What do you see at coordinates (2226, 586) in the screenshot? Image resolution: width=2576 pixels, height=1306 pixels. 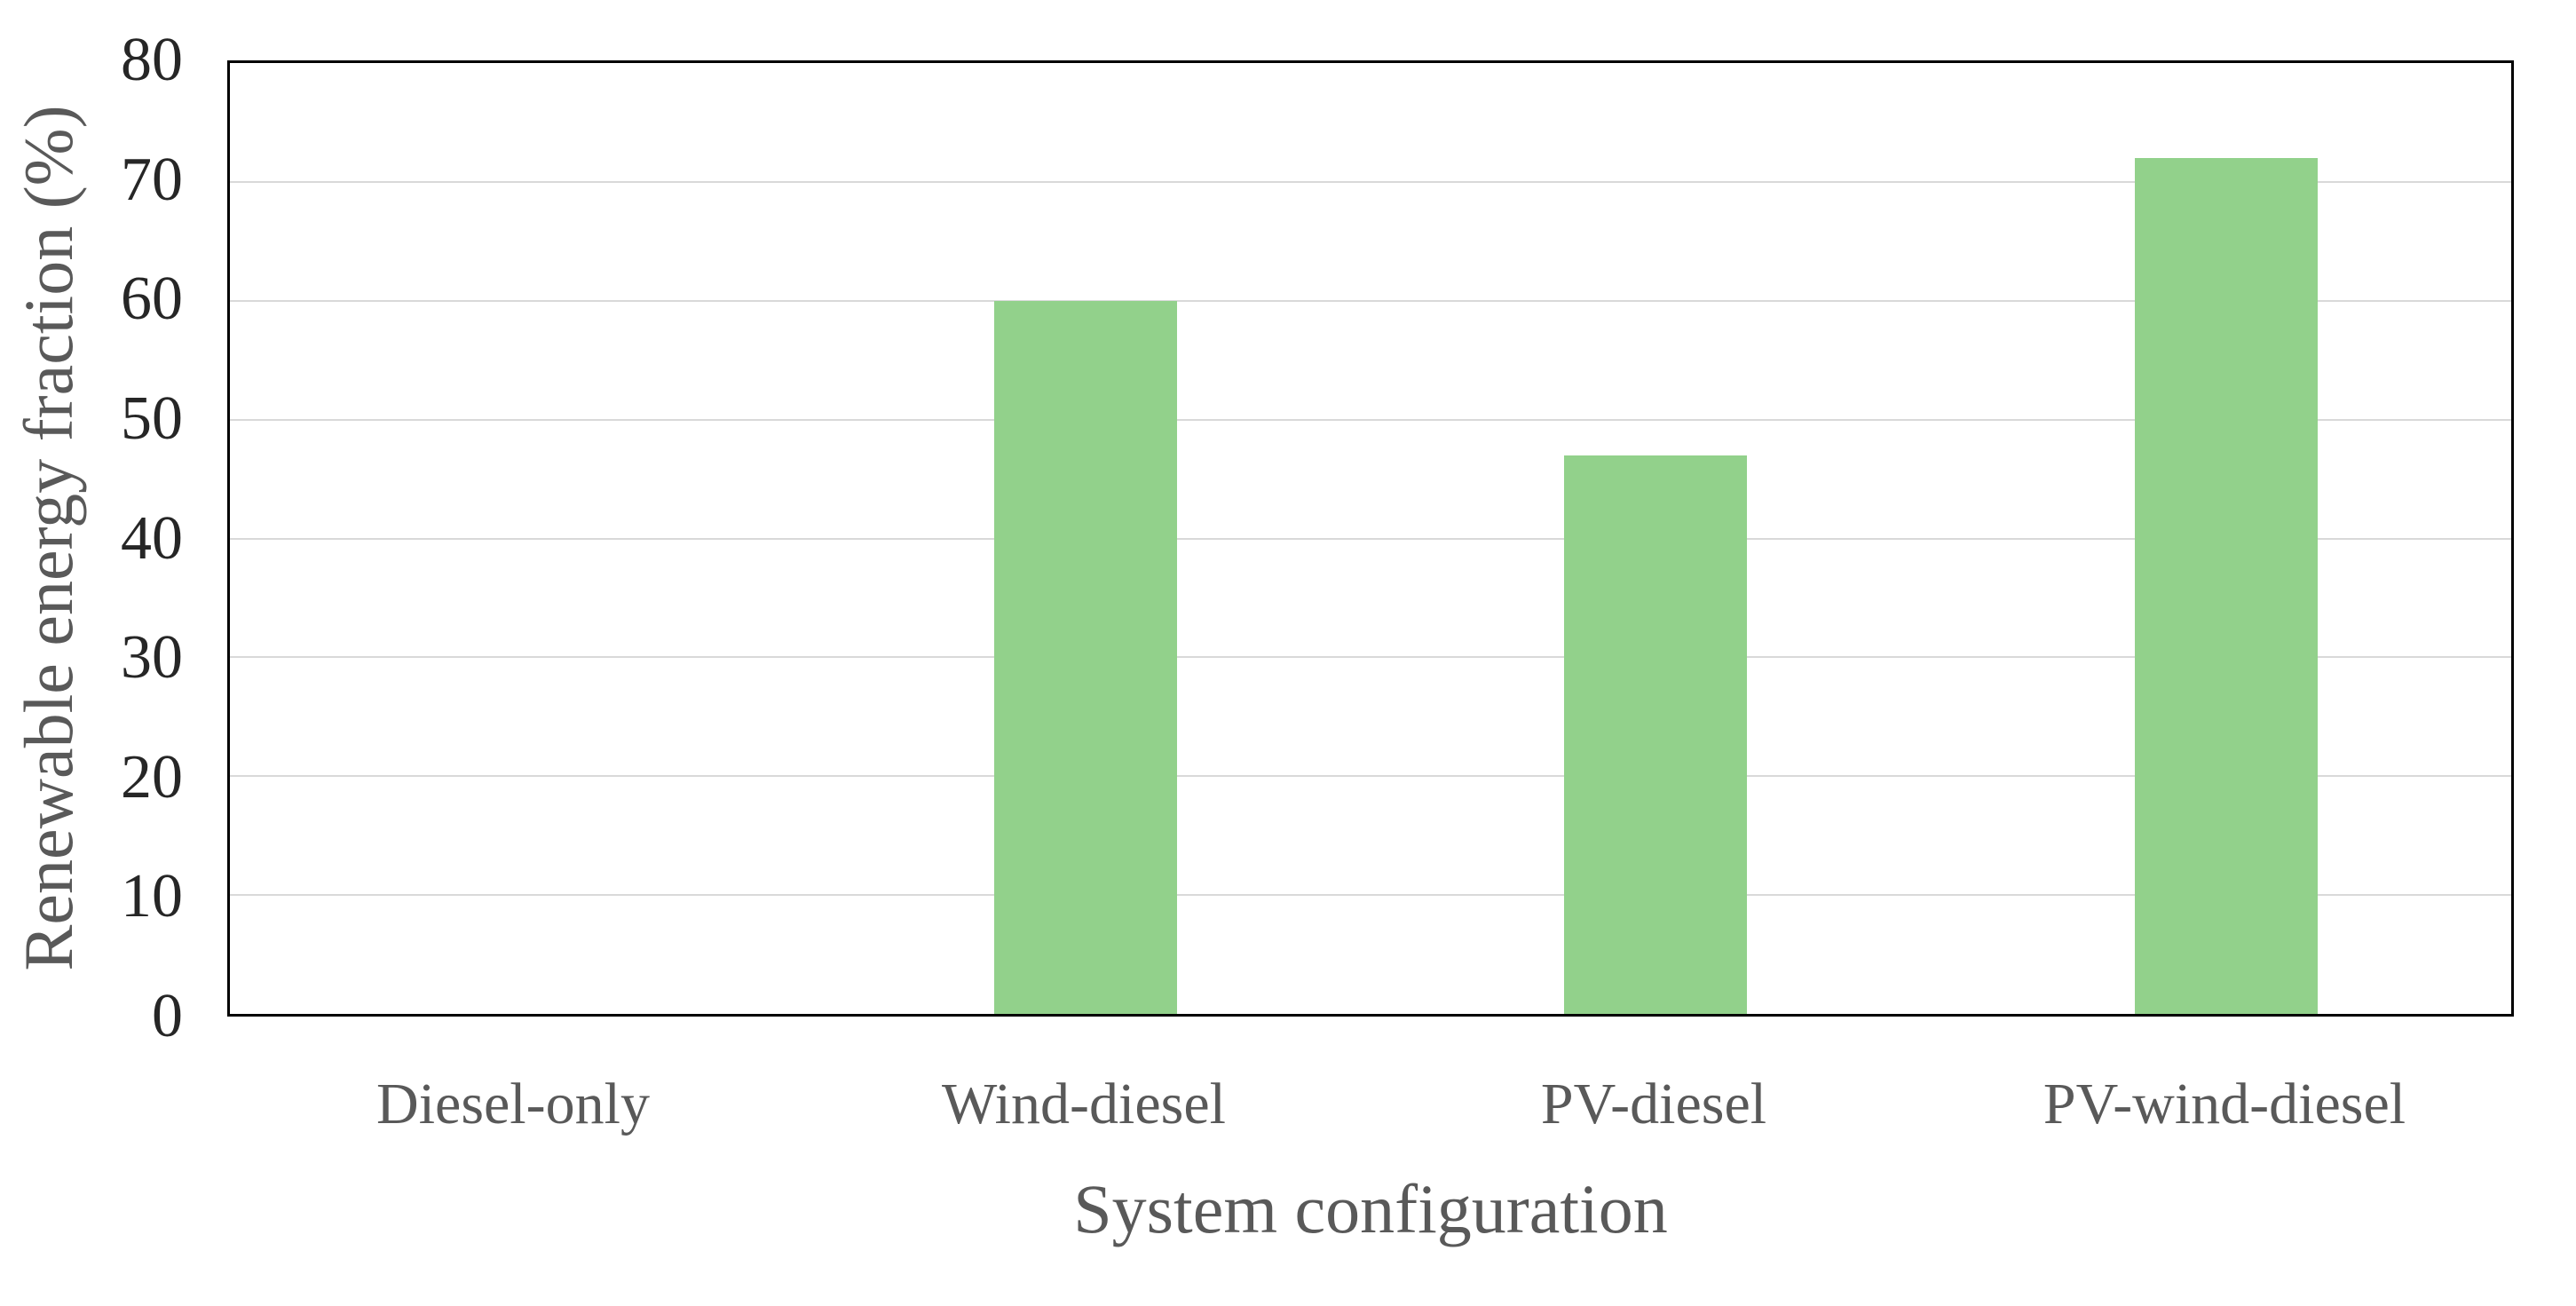 I see `bar-pv-wind-diesel` at bounding box center [2226, 586].